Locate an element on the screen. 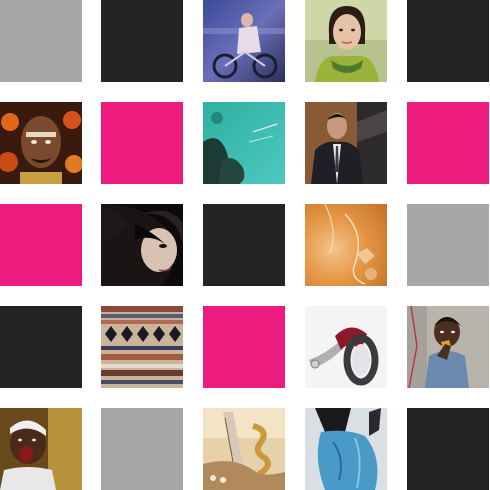 The width and height of the screenshot is (490, 490). woman-portrait-photo is located at coordinates (346, 41).